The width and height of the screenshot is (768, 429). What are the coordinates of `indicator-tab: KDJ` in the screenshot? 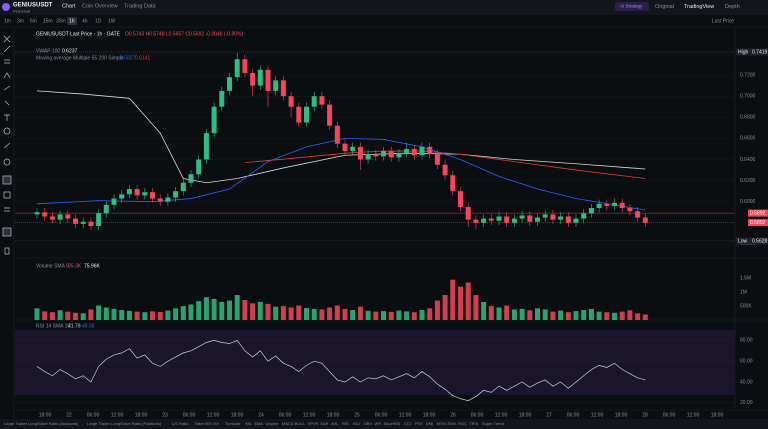 It's located at (357, 423).